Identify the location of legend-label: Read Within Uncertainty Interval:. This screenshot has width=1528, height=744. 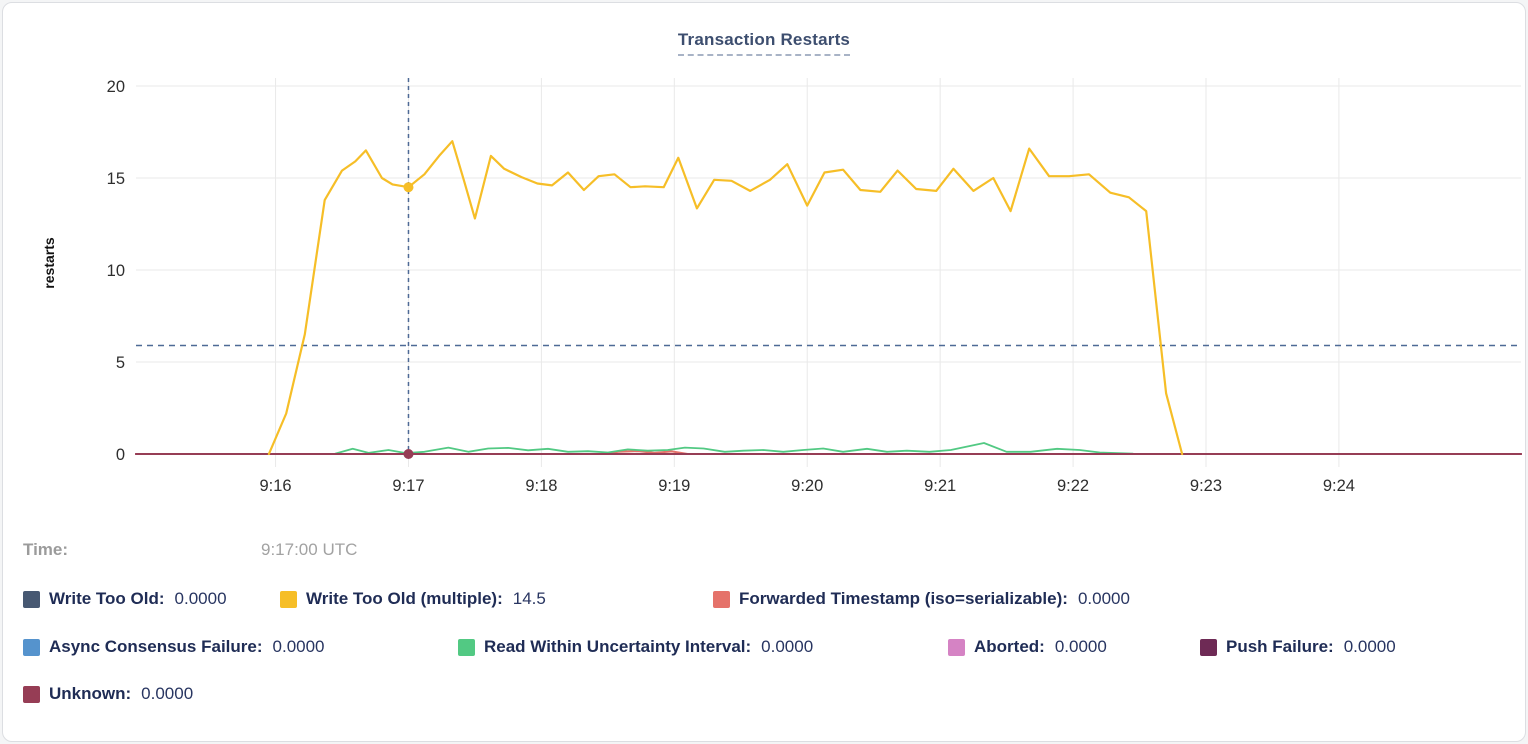
(618, 646).